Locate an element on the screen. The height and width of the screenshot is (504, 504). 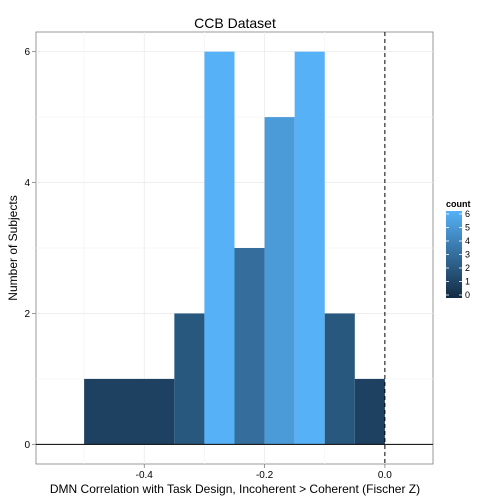
legend-tick-label: 6 is located at coordinates (467, 214).